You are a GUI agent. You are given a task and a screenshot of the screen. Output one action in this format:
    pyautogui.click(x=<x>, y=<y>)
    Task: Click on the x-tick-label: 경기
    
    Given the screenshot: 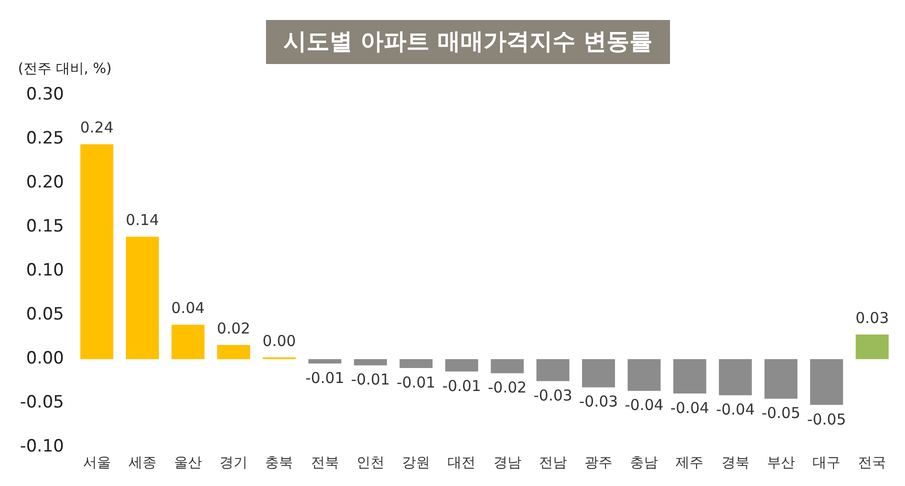 What is the action you would take?
    pyautogui.click(x=234, y=463)
    